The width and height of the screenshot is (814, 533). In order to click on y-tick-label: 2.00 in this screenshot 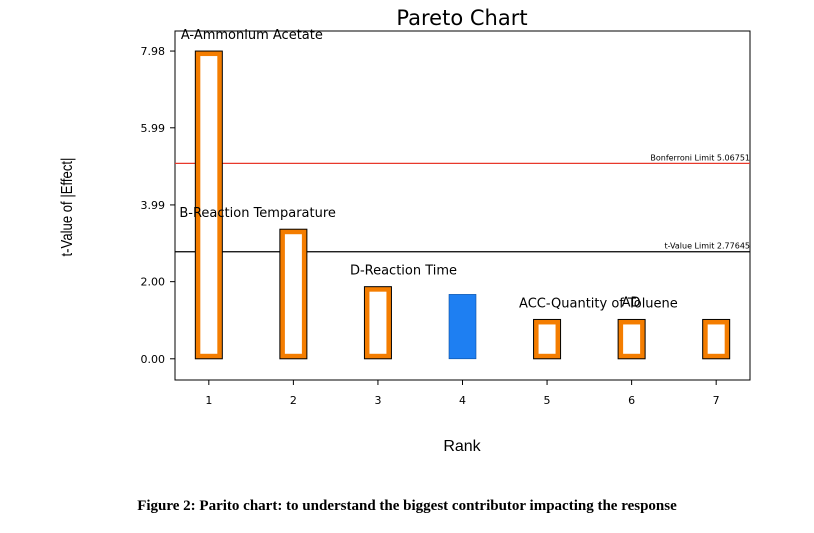, I will do `click(153, 282)`.